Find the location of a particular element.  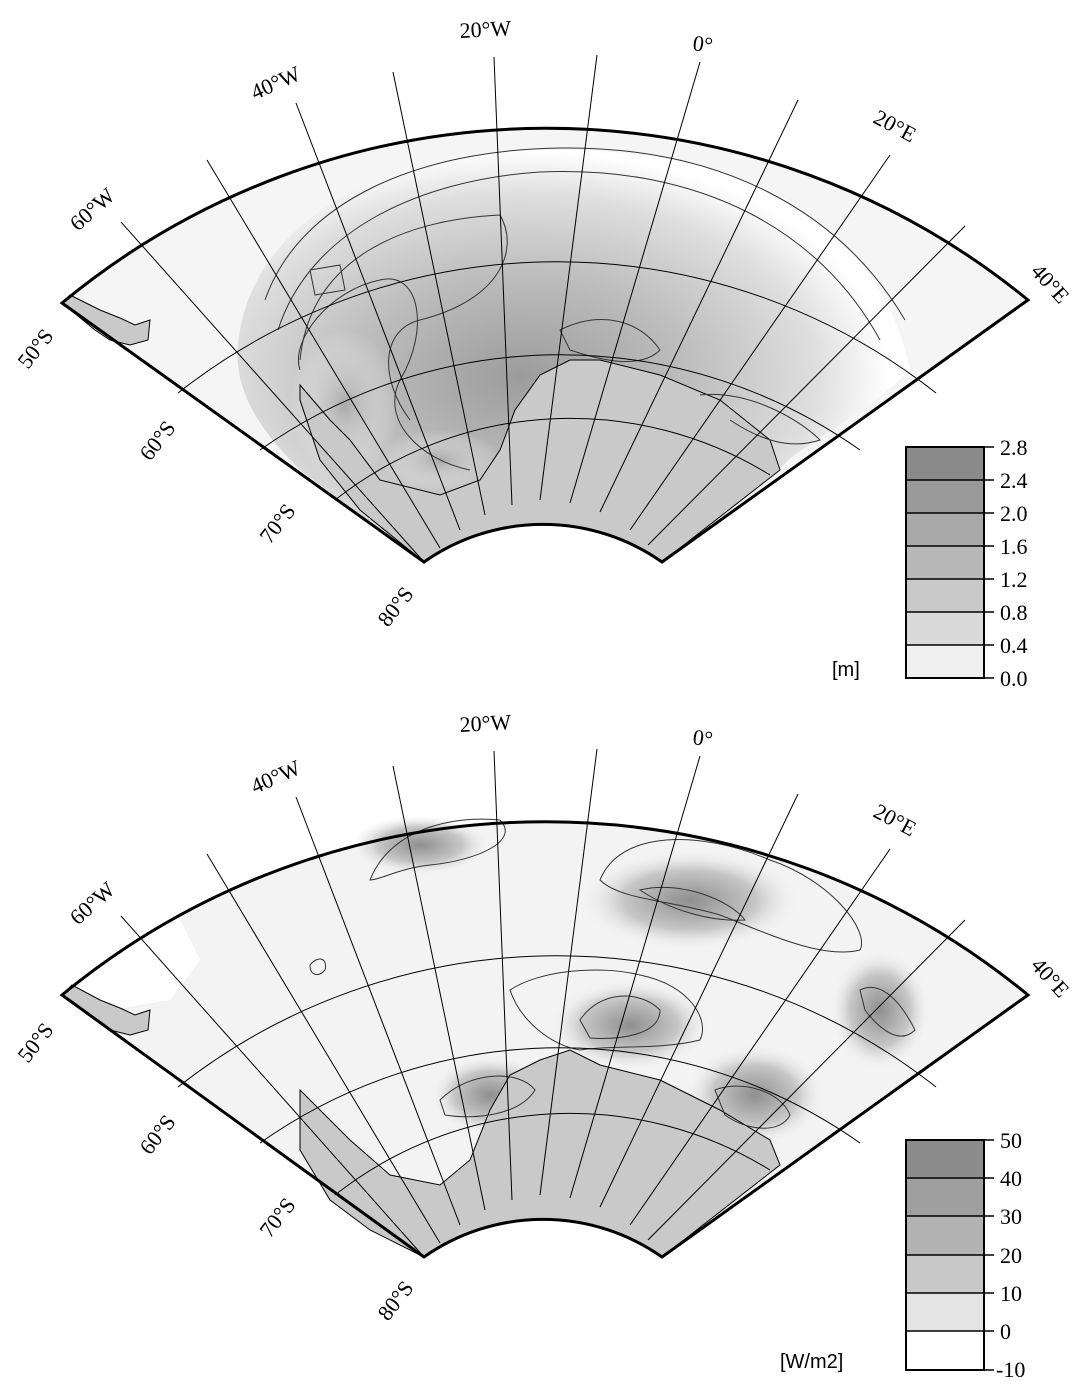

top-lat-label: 50°S is located at coordinates (35, 348).